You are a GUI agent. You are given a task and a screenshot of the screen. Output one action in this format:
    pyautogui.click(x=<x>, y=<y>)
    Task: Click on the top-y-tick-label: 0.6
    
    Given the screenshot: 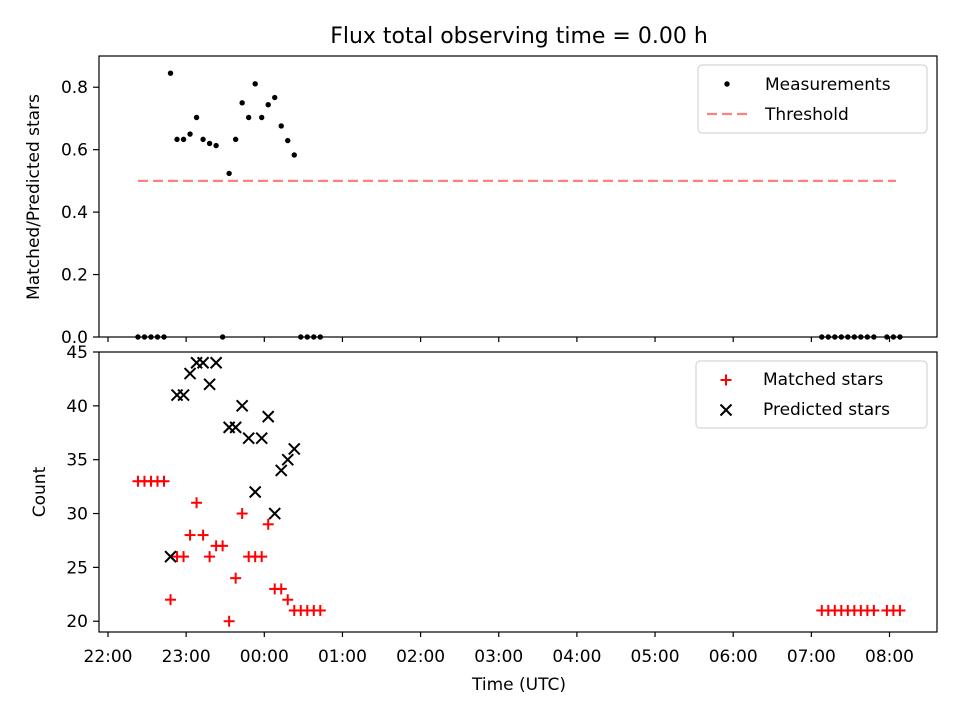 What is the action you would take?
    pyautogui.click(x=74, y=151)
    